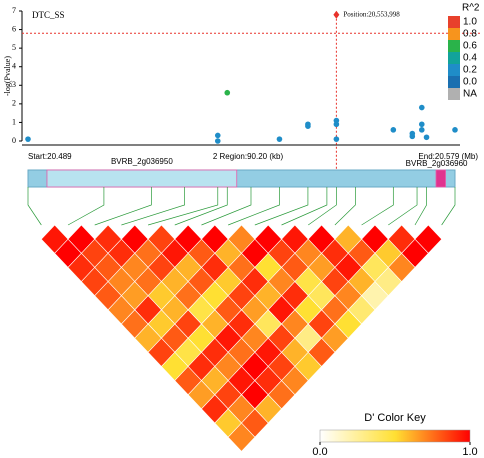 This screenshot has height=458, width=484. What do you see at coordinates (336, 14) in the screenshot?
I see `lead-point` at bounding box center [336, 14].